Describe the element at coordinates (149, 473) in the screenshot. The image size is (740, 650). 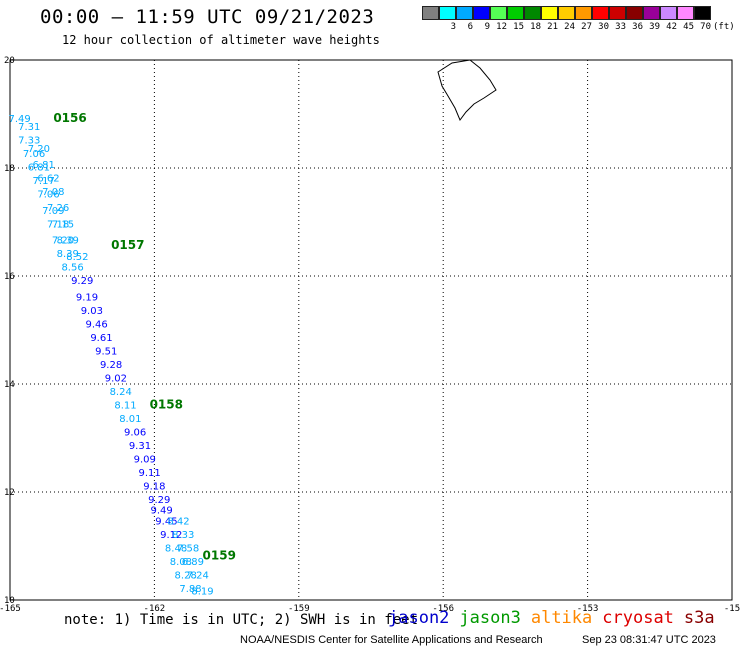
I see `wave-height-point: 9.11` at that location.